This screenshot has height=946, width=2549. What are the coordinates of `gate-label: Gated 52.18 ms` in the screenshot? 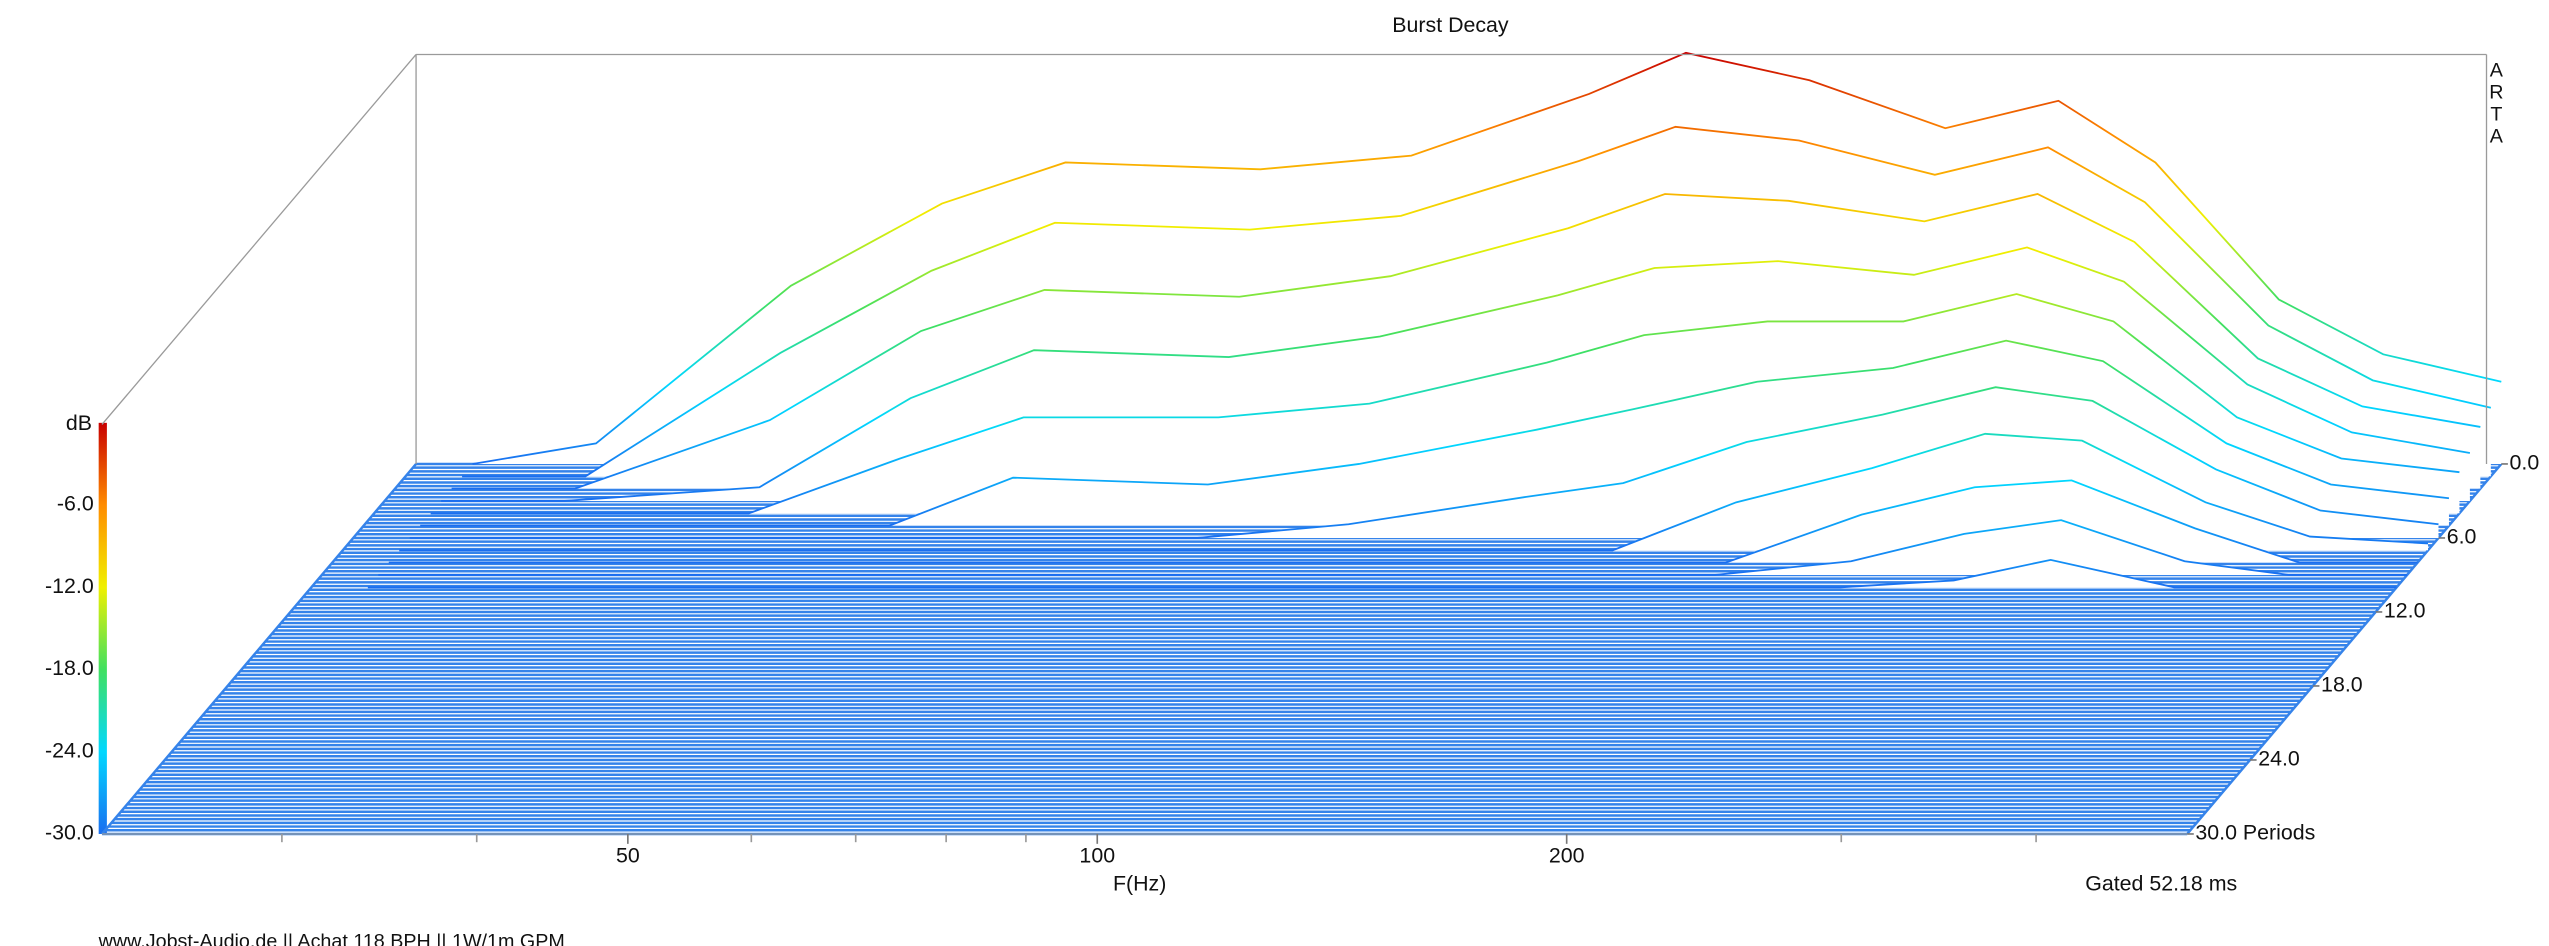 It's located at (2161, 884).